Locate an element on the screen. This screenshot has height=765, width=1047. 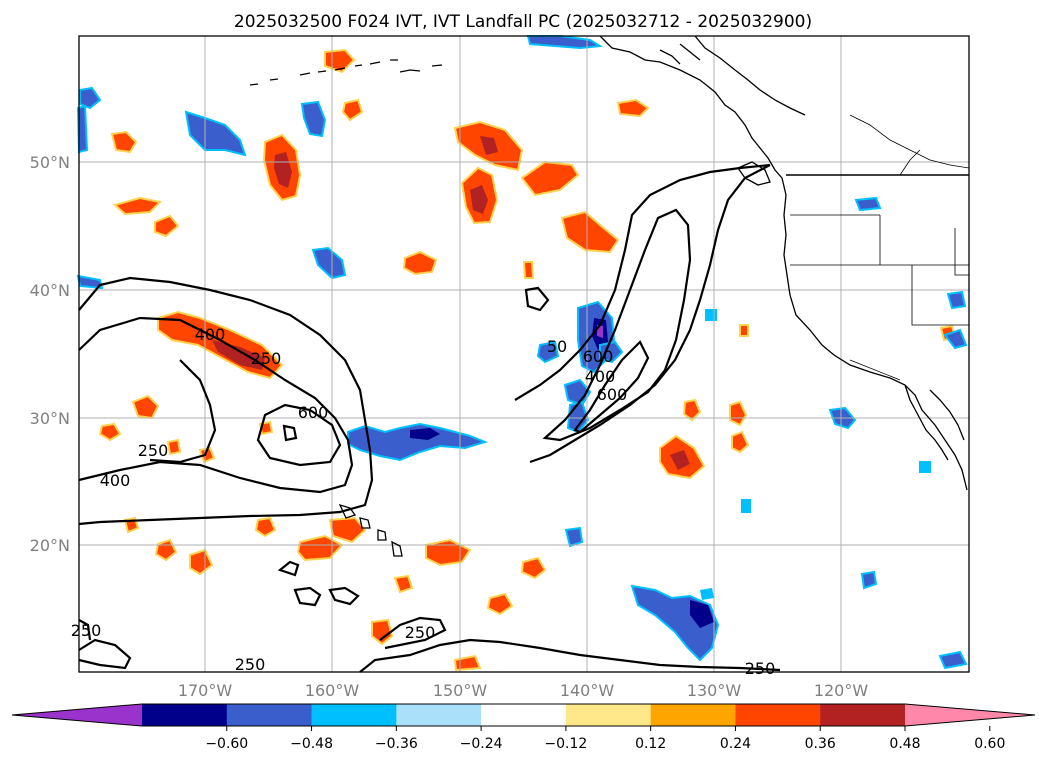
colorbar-extend-min is located at coordinates (77, 715).